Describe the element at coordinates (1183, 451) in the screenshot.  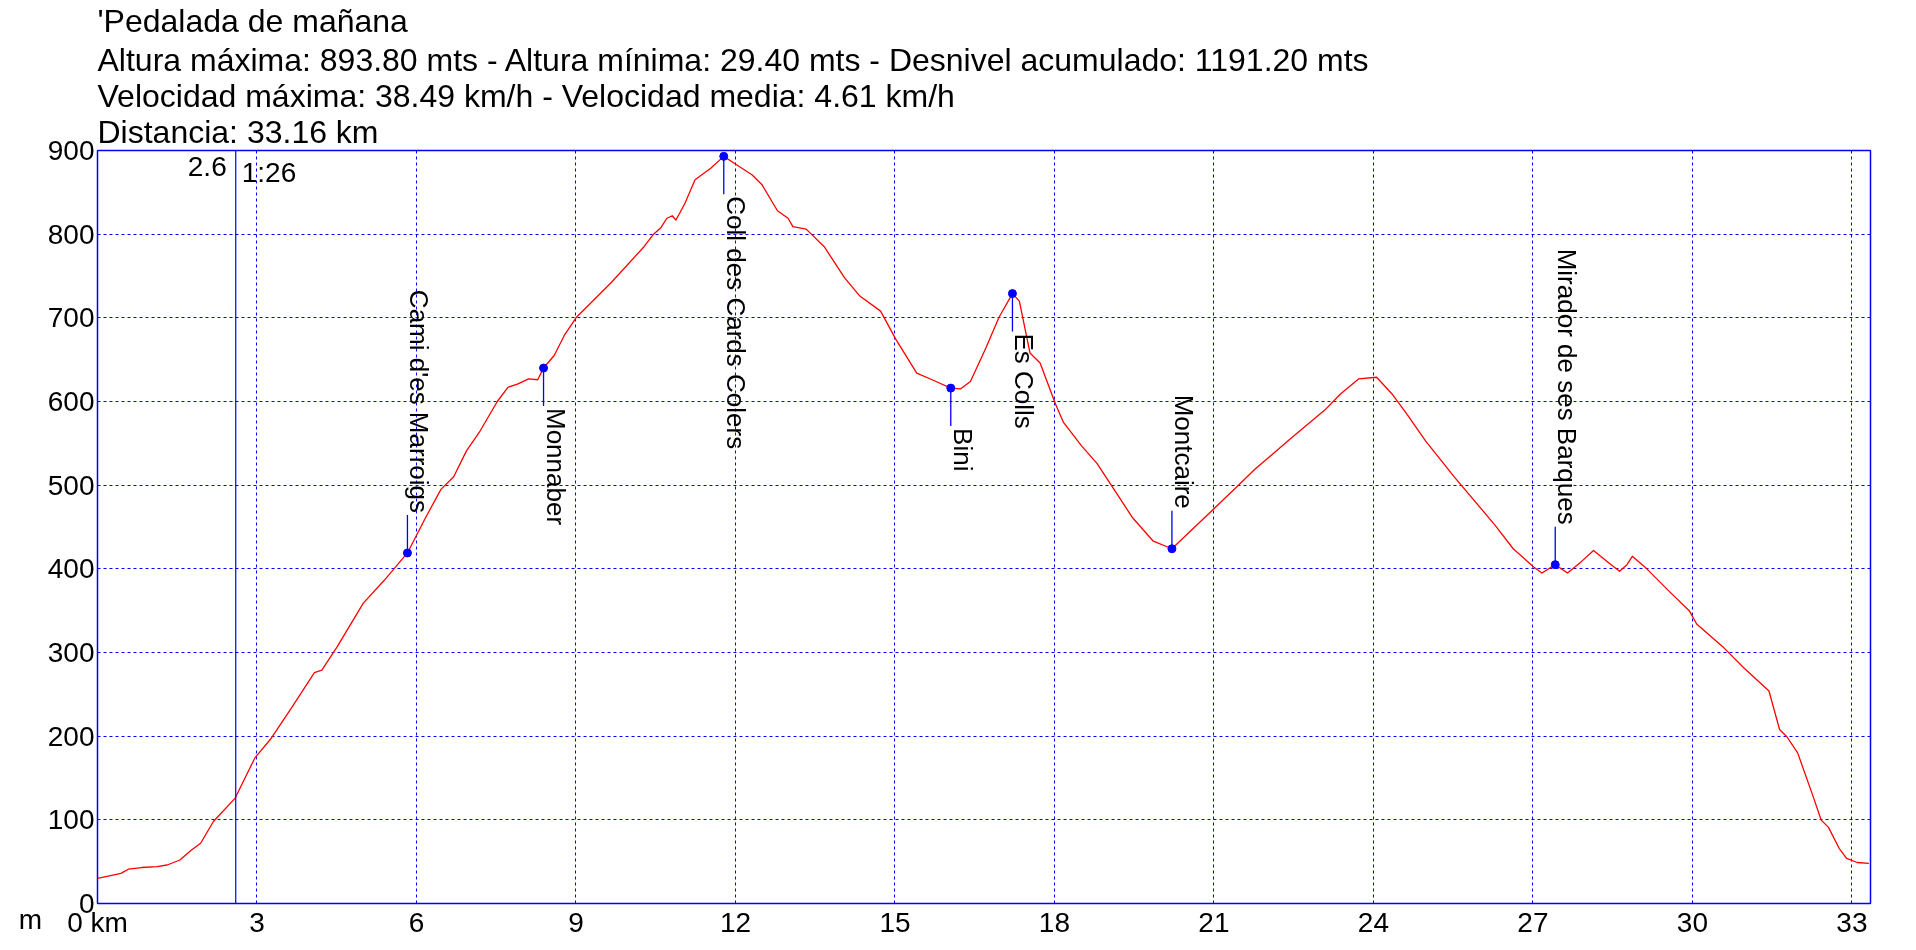
I see `annotation: Montcaire` at that location.